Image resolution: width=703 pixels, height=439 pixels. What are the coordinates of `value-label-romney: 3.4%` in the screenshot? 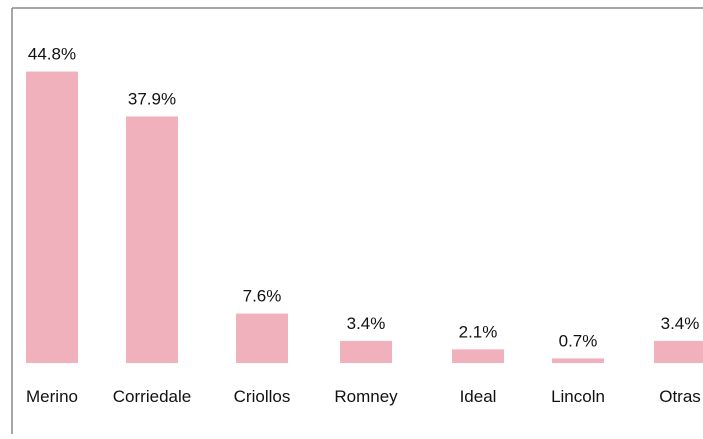 It's located at (366, 323).